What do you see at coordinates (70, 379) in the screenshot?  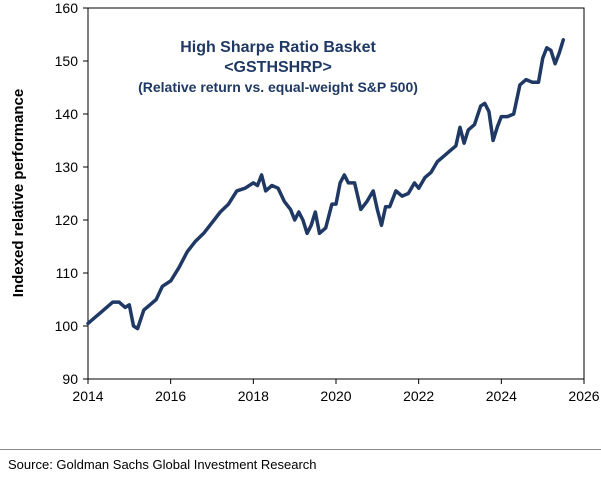 I see `y-tick-label: 90` at bounding box center [70, 379].